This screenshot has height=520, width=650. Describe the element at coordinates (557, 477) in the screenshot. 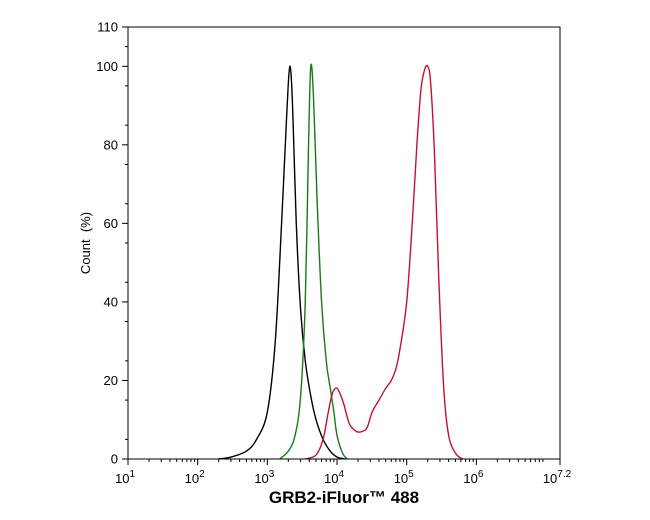

I see `x-tick-label: 107.2` at that location.